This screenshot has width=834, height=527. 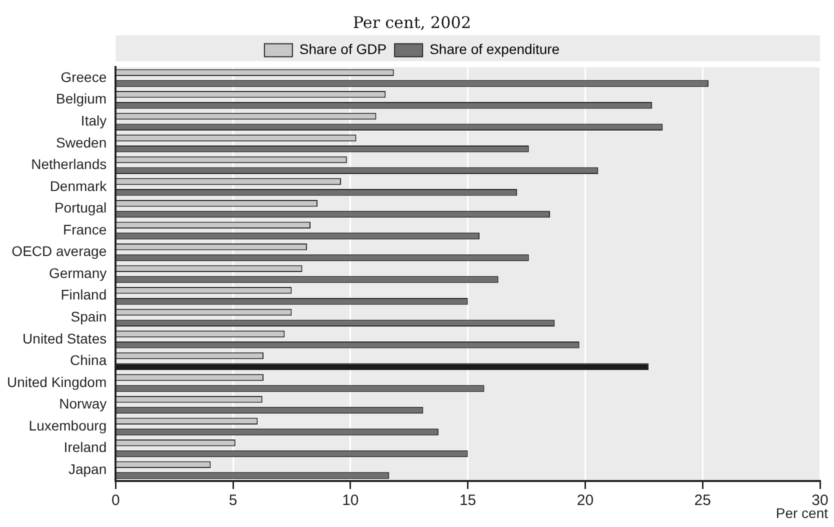 I want to click on y-tick-label: Germany, so click(x=78, y=272).